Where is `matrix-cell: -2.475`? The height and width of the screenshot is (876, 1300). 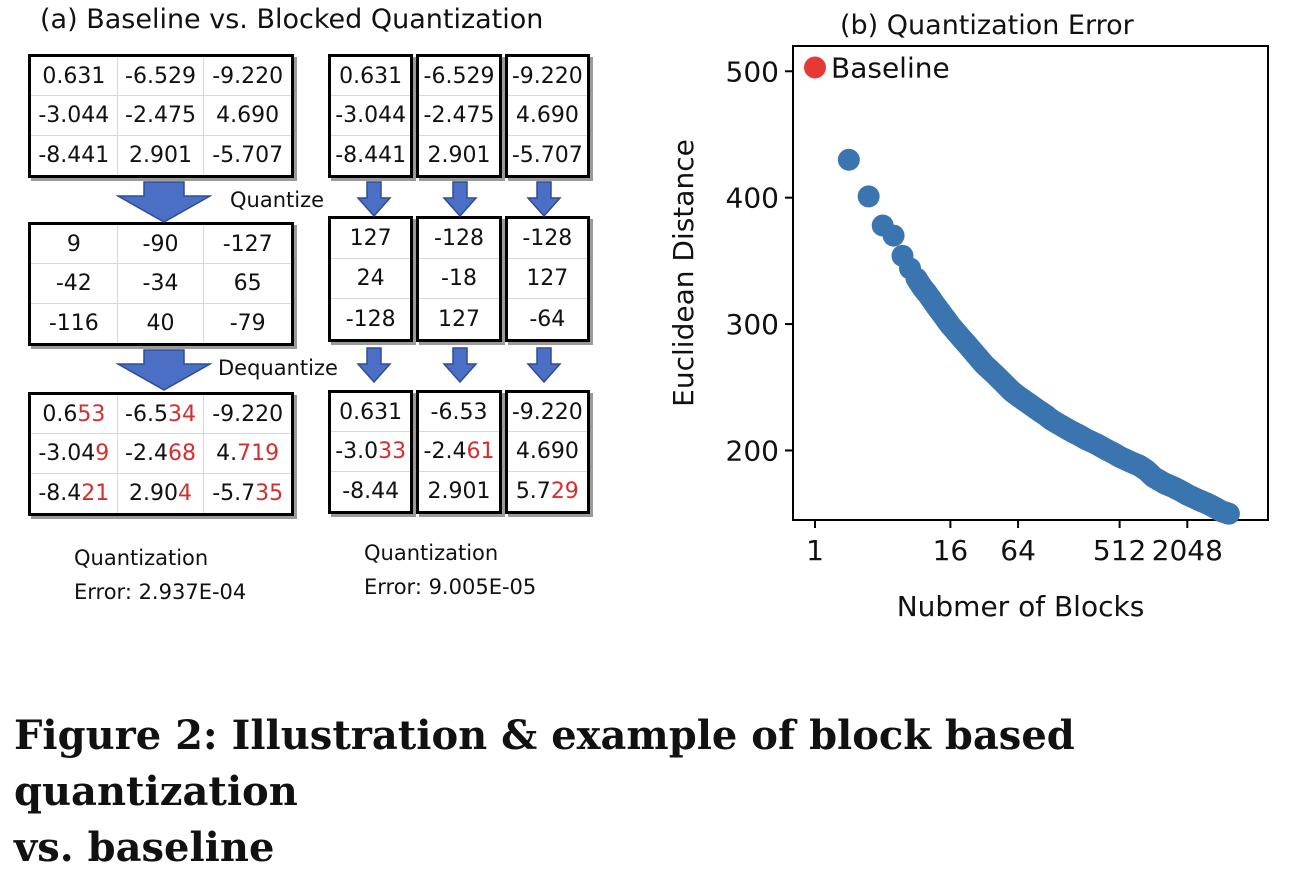 matrix-cell: -2.475 is located at coordinates (161, 116).